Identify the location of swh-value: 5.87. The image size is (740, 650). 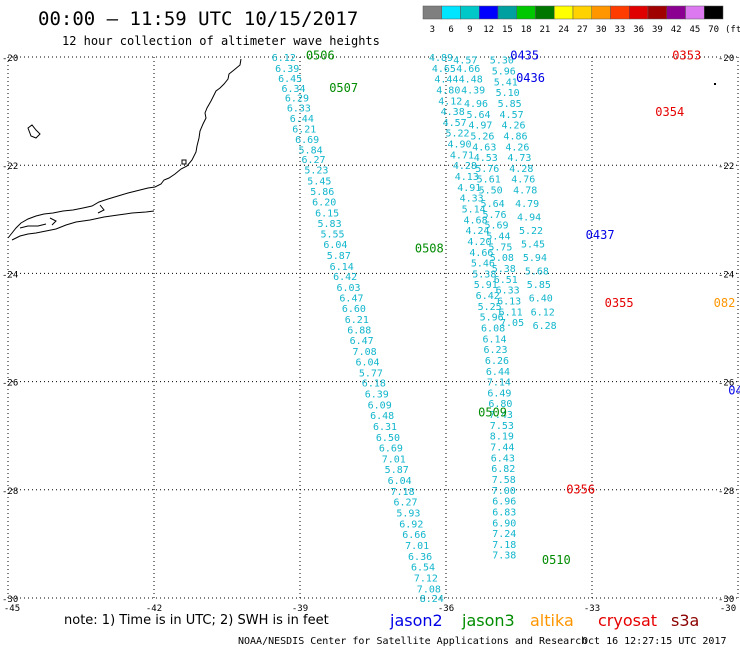
(397, 470).